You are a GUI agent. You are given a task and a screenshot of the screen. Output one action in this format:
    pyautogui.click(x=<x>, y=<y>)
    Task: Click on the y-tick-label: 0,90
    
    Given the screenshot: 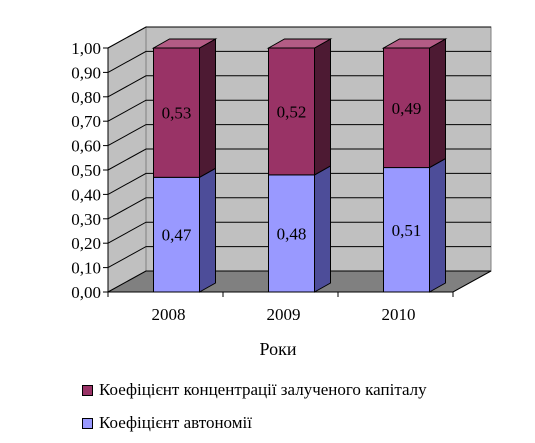 What is the action you would take?
    pyautogui.click(x=86, y=72)
    